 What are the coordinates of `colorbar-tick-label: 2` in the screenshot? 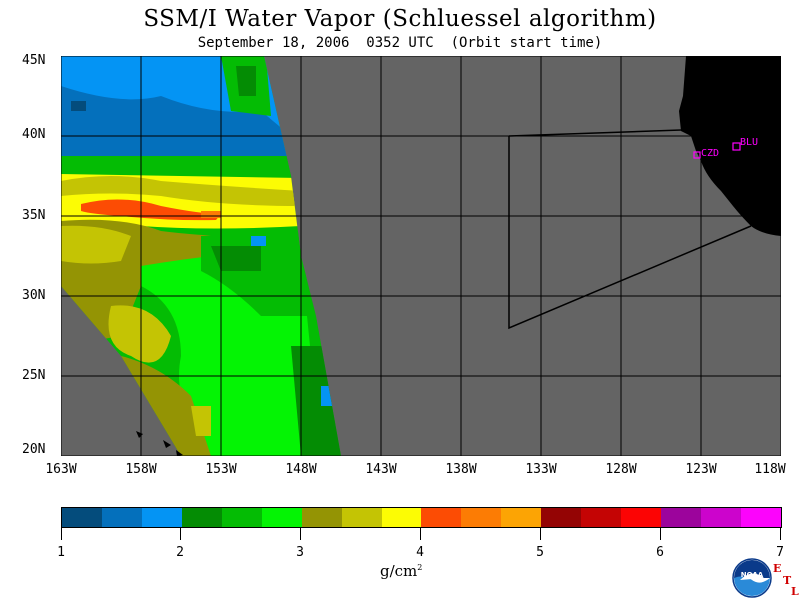 It's located at (180, 552).